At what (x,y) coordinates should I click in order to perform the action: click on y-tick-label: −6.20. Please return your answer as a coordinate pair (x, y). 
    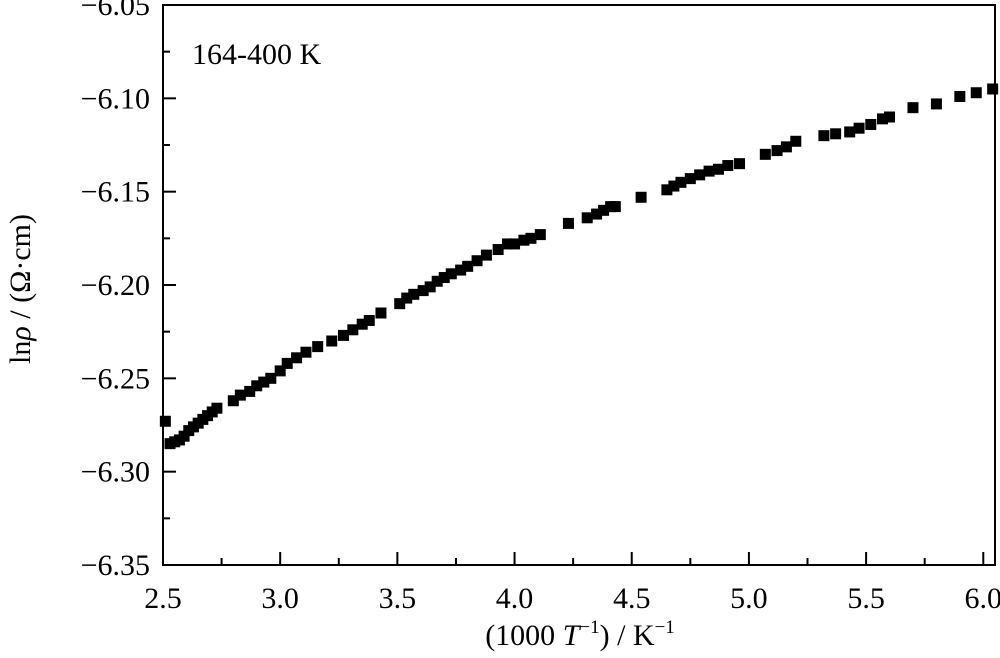
    Looking at the image, I should click on (115, 285).